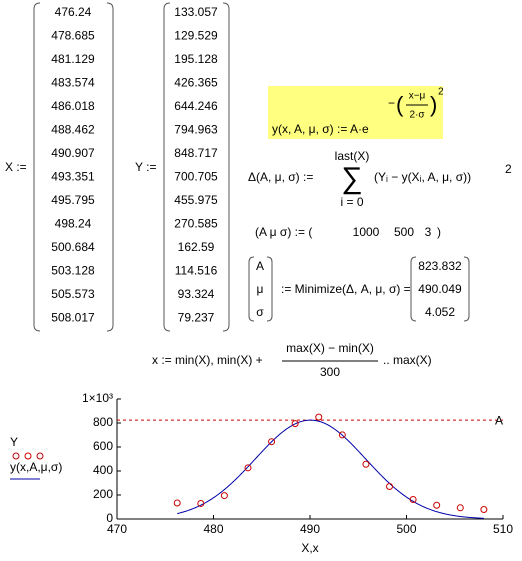  What do you see at coordinates (73, 59) in the screenshot?
I see `matrix-entry: 481.129` at bounding box center [73, 59].